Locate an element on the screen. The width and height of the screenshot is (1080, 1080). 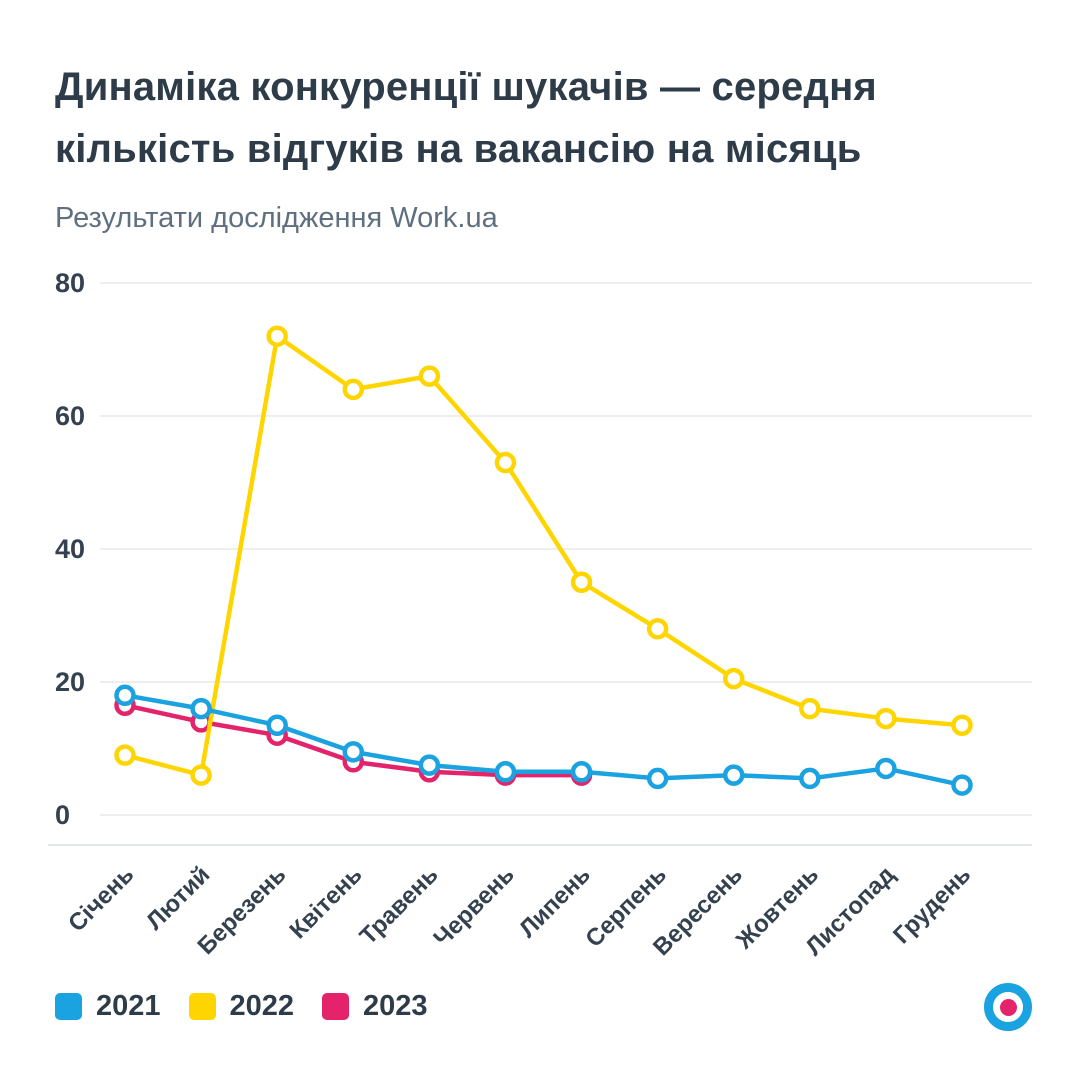
x-axis-month-label: Січень is located at coordinates (101, 899).